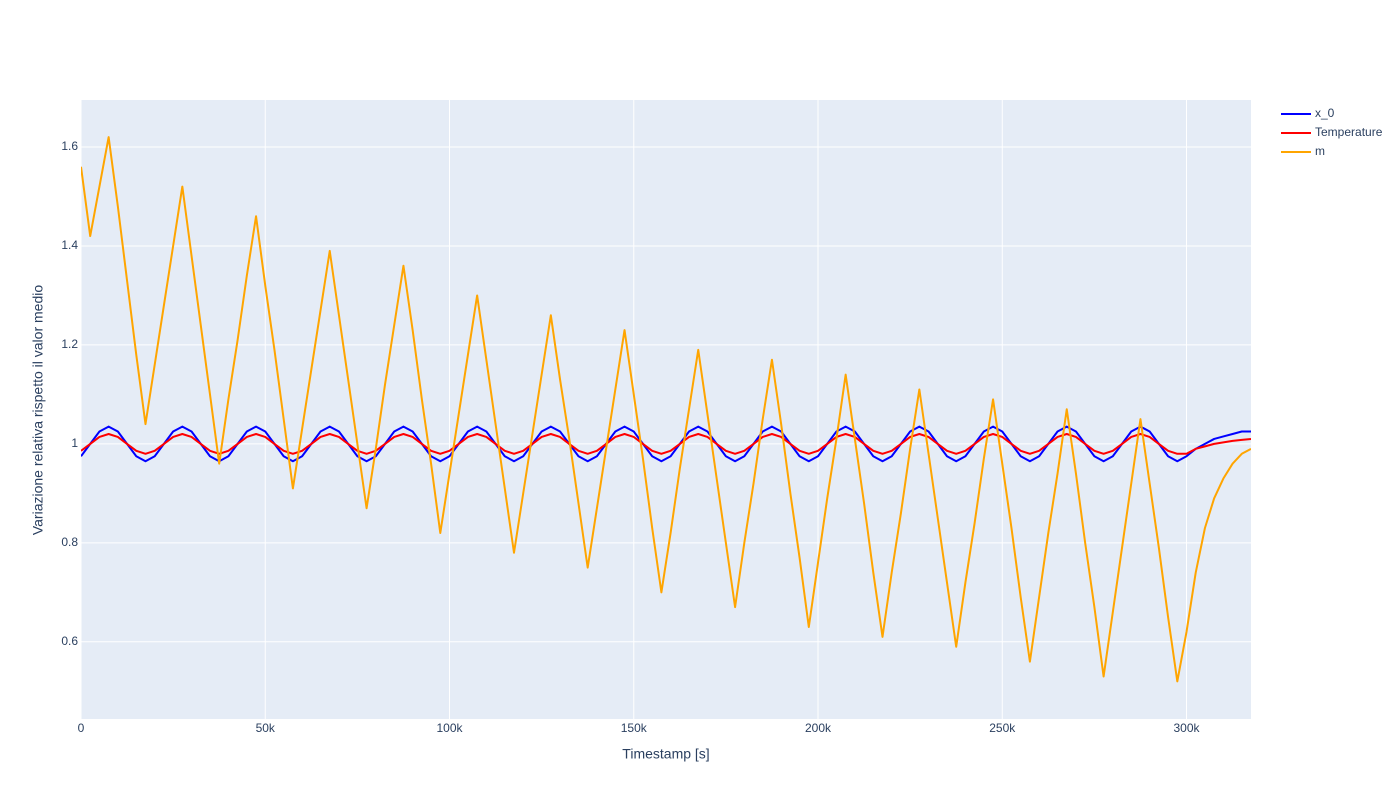  I want to click on y-tick-label: 0.6, so click(69, 641).